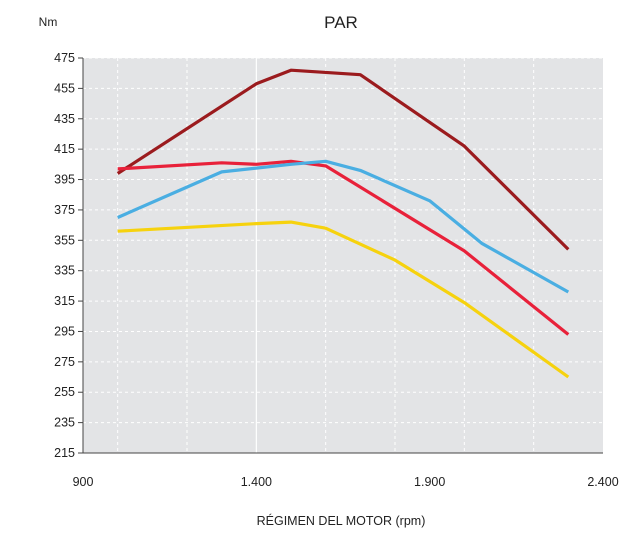  I want to click on chart-title: PAR, so click(341, 22).